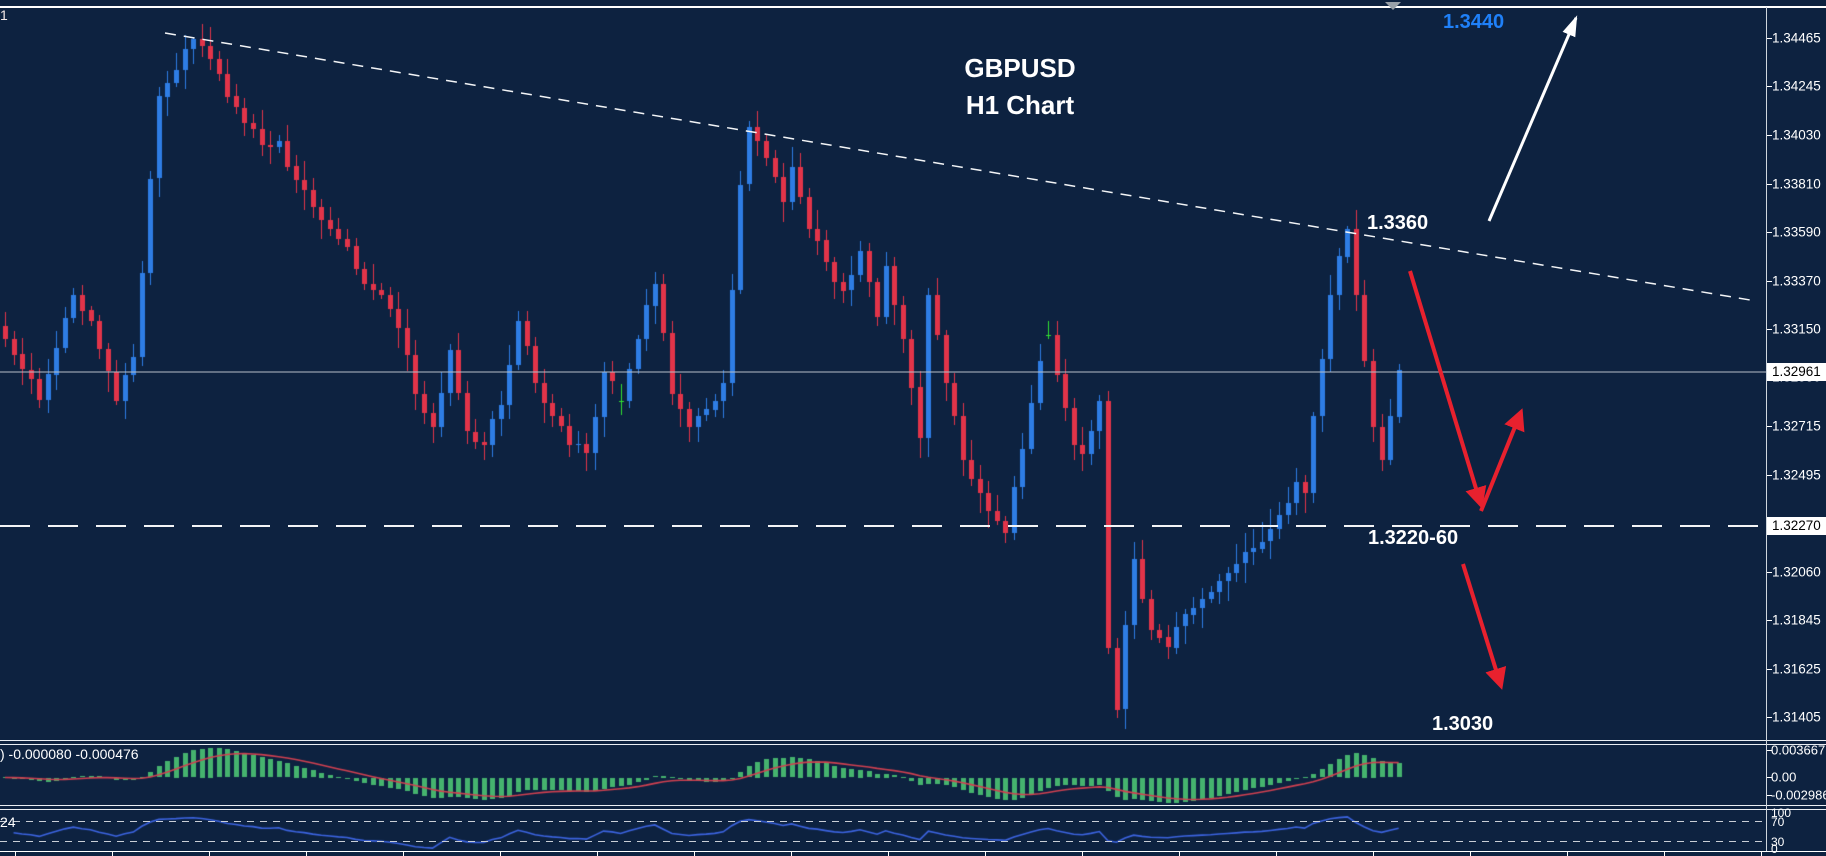 The image size is (1826, 856). Describe the element at coordinates (1502, 460) in the screenshot. I see `bounce-arrow` at that location.